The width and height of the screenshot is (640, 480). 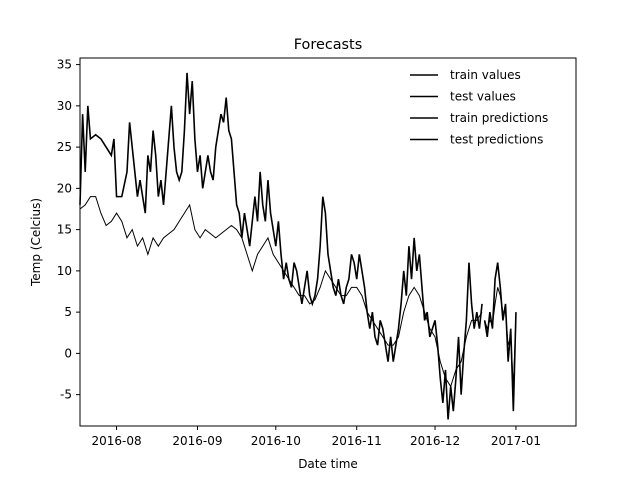 What do you see at coordinates (276, 441) in the screenshot?
I see `x-tick-label: 2016-10` at bounding box center [276, 441].